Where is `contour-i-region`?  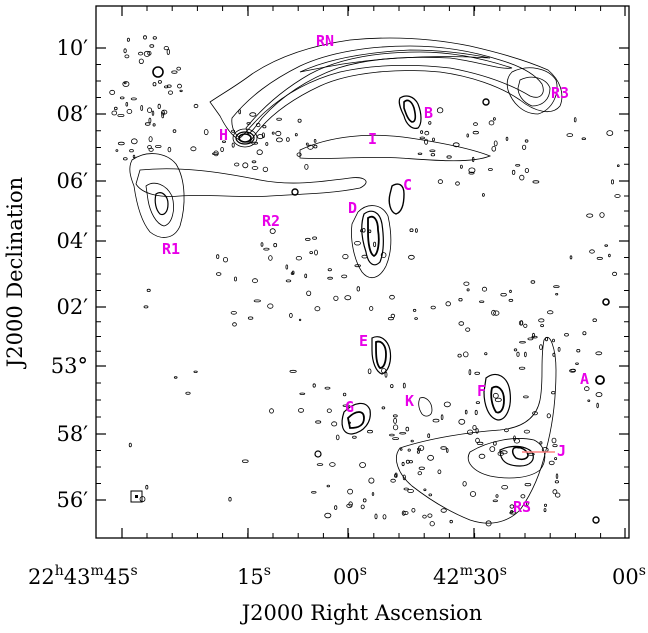 contour-i-region is located at coordinates (395, 148).